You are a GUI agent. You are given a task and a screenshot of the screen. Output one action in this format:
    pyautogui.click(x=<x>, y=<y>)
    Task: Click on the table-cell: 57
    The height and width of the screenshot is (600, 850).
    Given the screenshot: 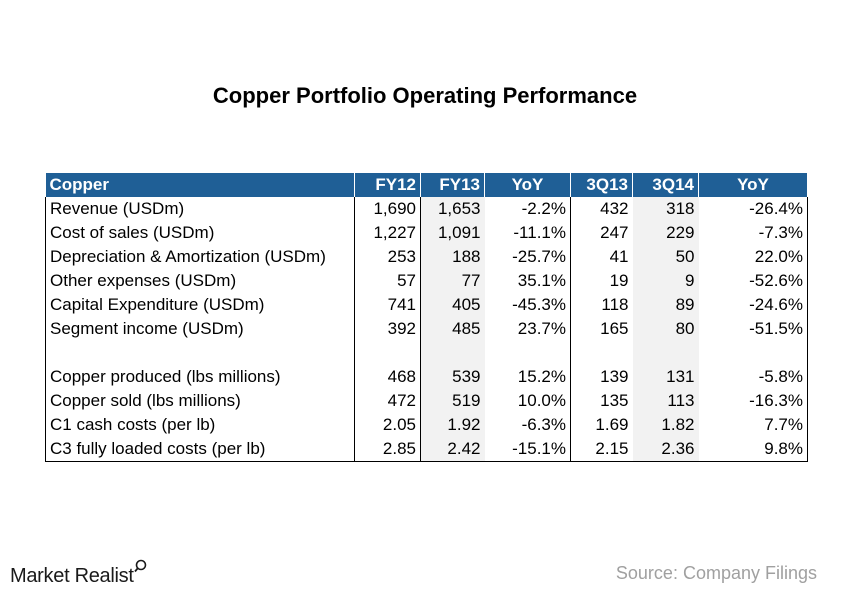 What is the action you would take?
    pyautogui.click(x=387, y=281)
    